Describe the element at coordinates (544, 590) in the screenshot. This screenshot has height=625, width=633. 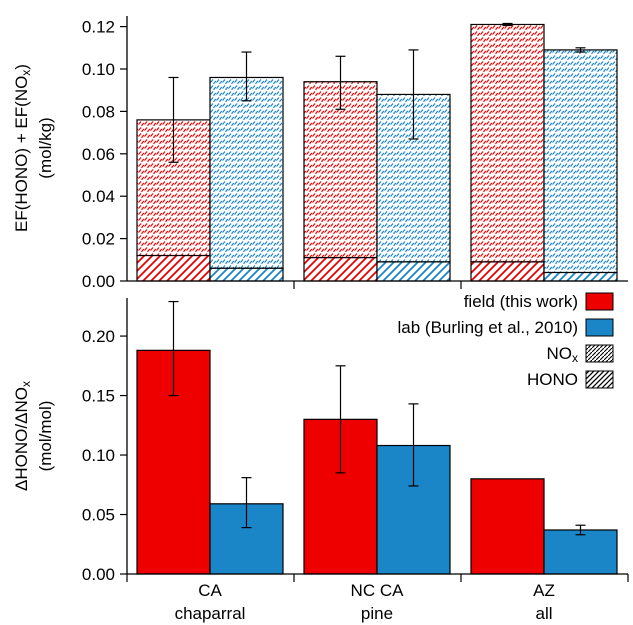
I see `x-category-label-az-all-line1: AZ` at that location.